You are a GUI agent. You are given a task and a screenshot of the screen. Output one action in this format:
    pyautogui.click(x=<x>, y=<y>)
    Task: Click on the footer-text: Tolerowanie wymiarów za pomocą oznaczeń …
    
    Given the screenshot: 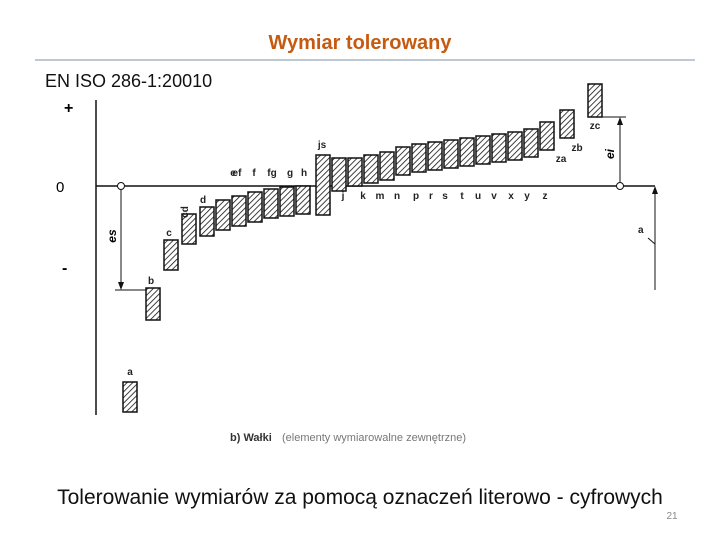 What is the action you would take?
    pyautogui.click(x=360, y=497)
    